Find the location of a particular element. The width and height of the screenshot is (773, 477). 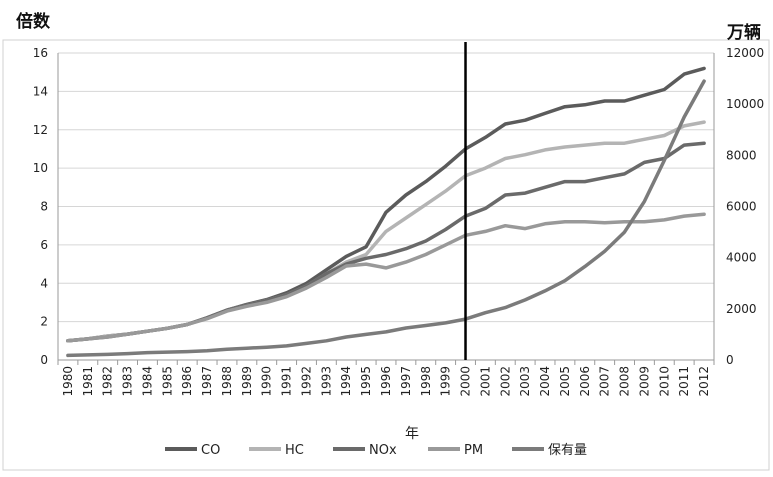

y-right-tick-label: 2000 is located at coordinates (741, 309).